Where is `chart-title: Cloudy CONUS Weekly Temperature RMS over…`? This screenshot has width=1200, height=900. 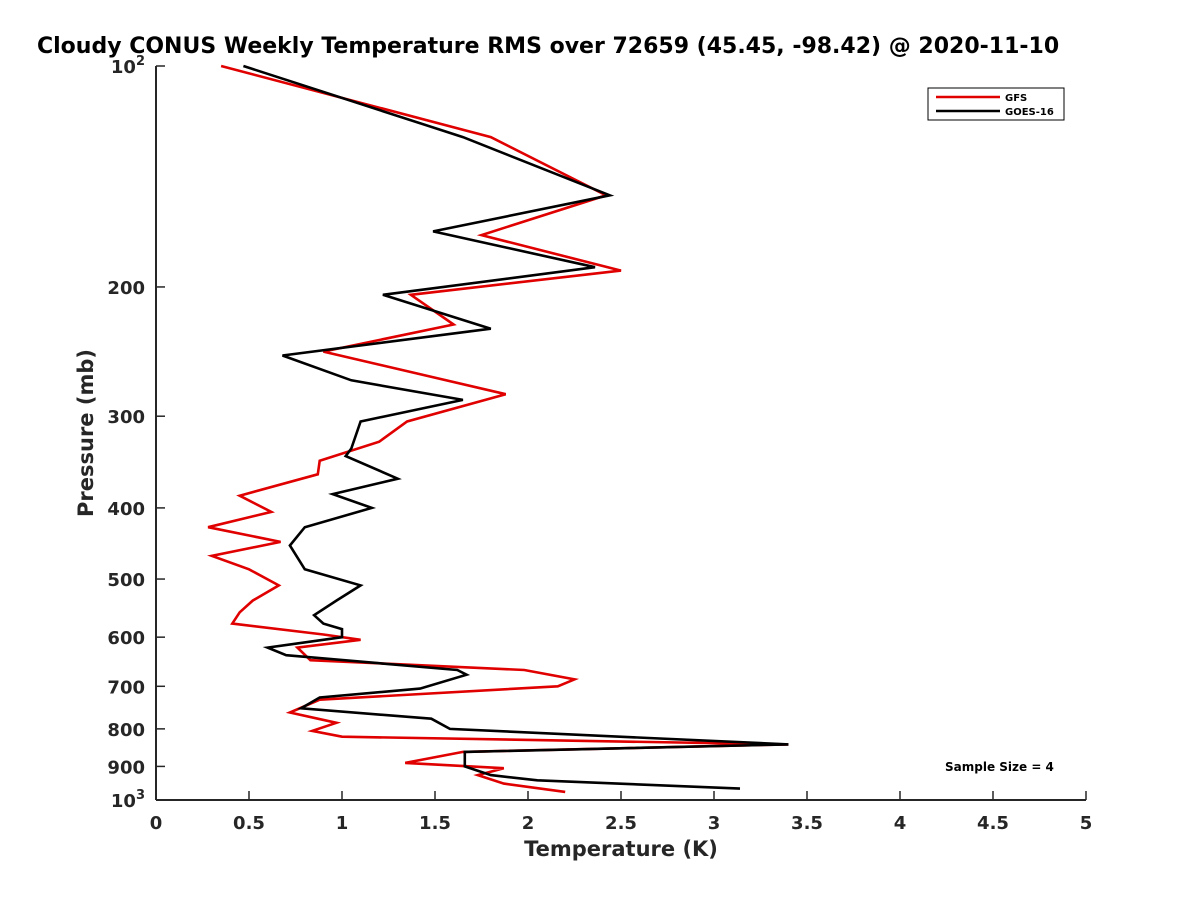 chart-title: Cloudy CONUS Weekly Temperature RMS over… is located at coordinates (548, 46).